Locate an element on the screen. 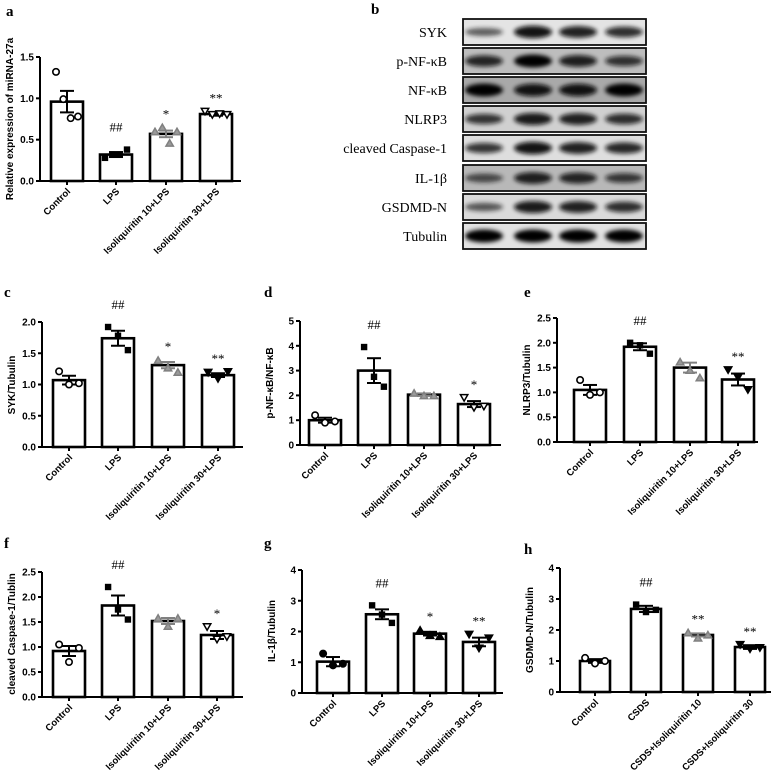 The image size is (778, 774). y-tick-label: 0.0 is located at coordinates (544, 443).